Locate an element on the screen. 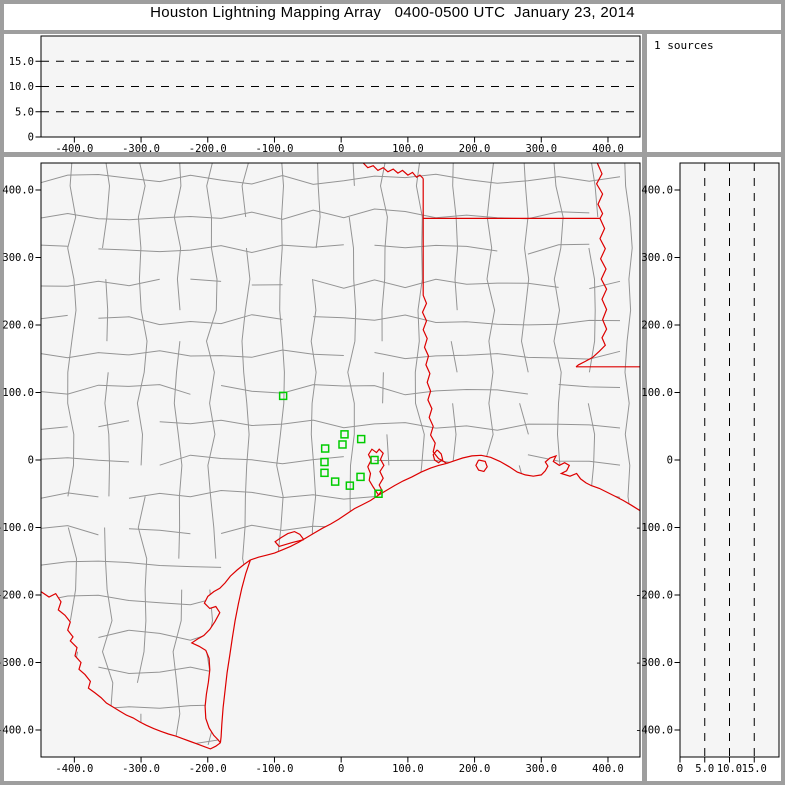  border-tx-la-sabine is located at coordinates (434, 321).